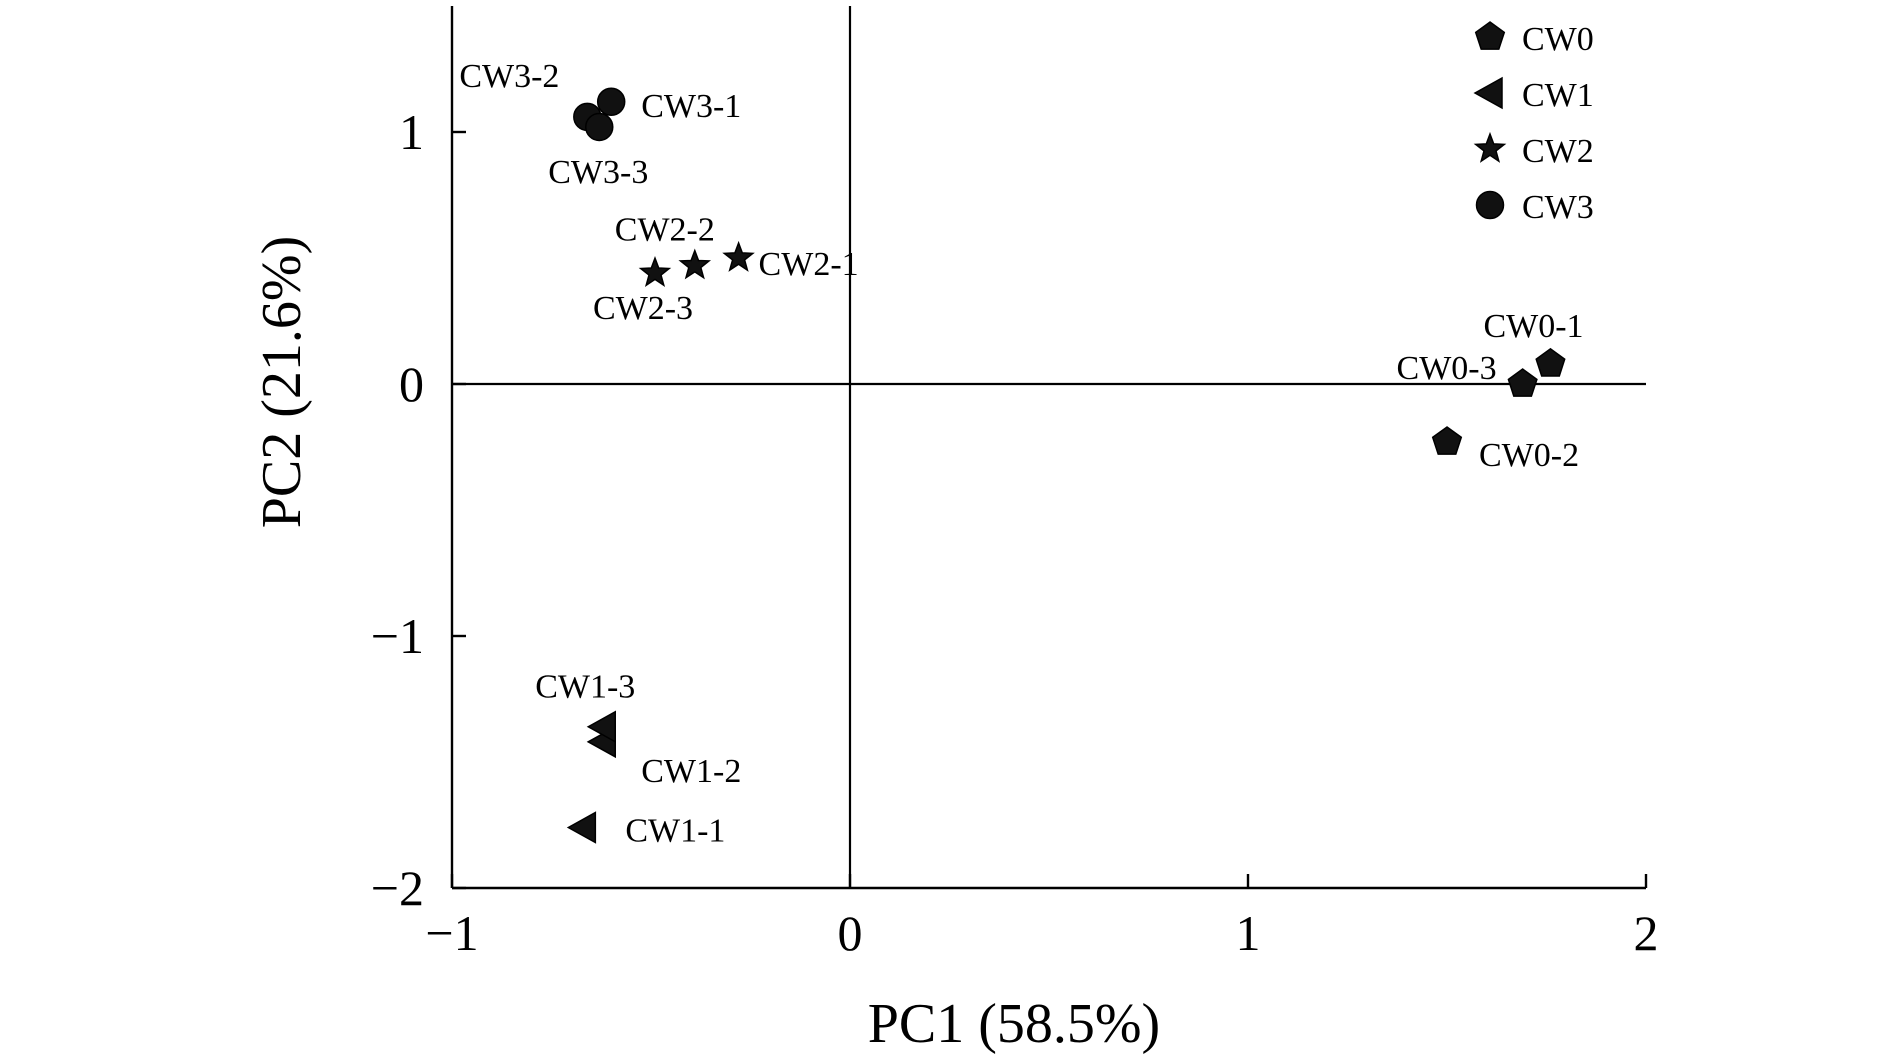 Image resolution: width=1890 pixels, height=1058 pixels. Describe the element at coordinates (1533, 123) in the screenshot. I see `legend: CW0 CW1 CW2 CW3` at that location.